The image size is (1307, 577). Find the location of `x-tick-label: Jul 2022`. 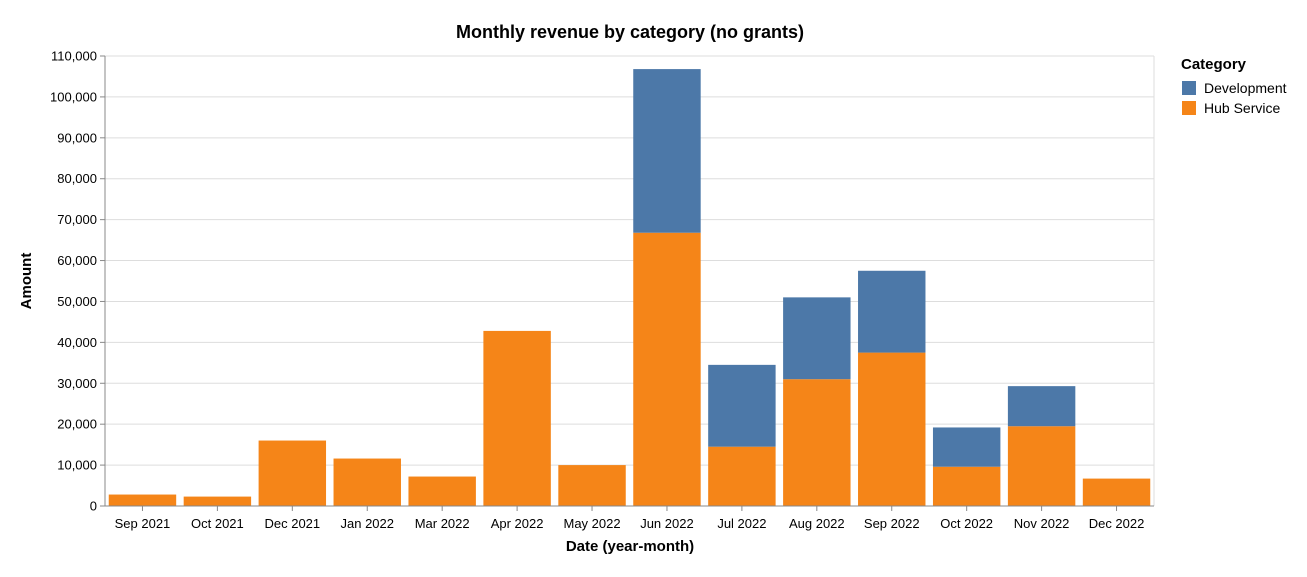

x-tick-label: Jul 2022 is located at coordinates (741, 523).